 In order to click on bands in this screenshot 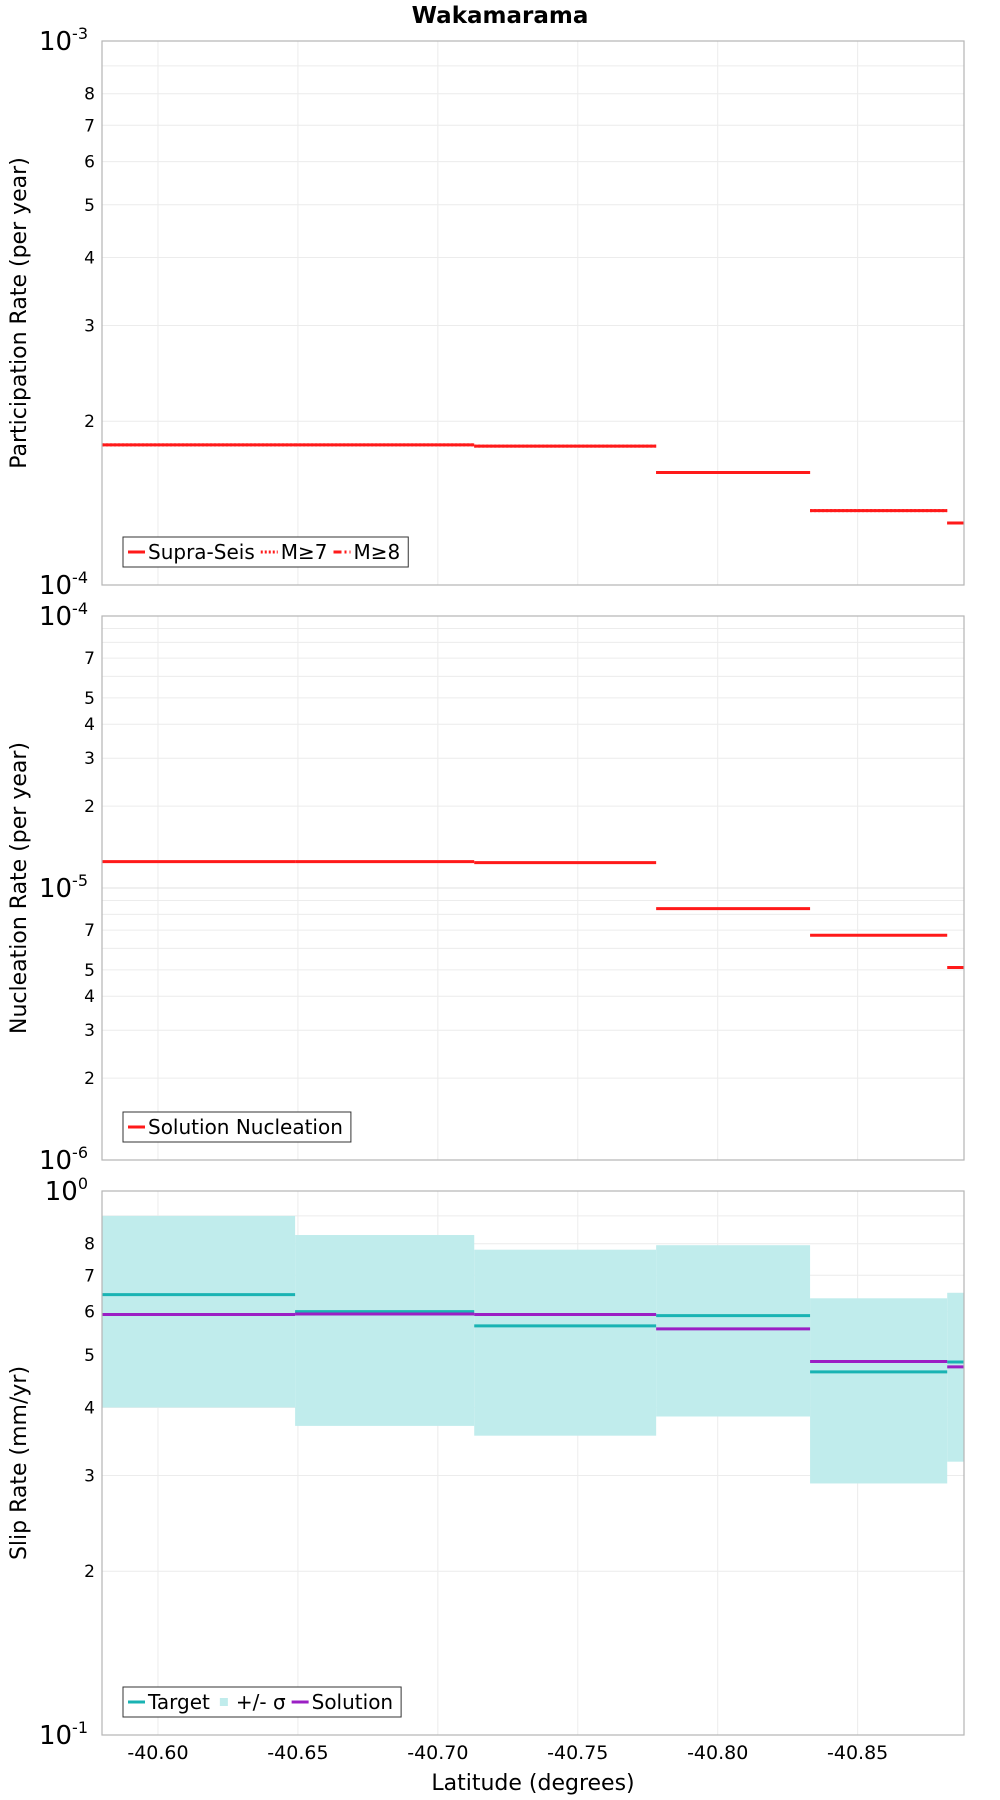, I will do `click(533, 1349)`.